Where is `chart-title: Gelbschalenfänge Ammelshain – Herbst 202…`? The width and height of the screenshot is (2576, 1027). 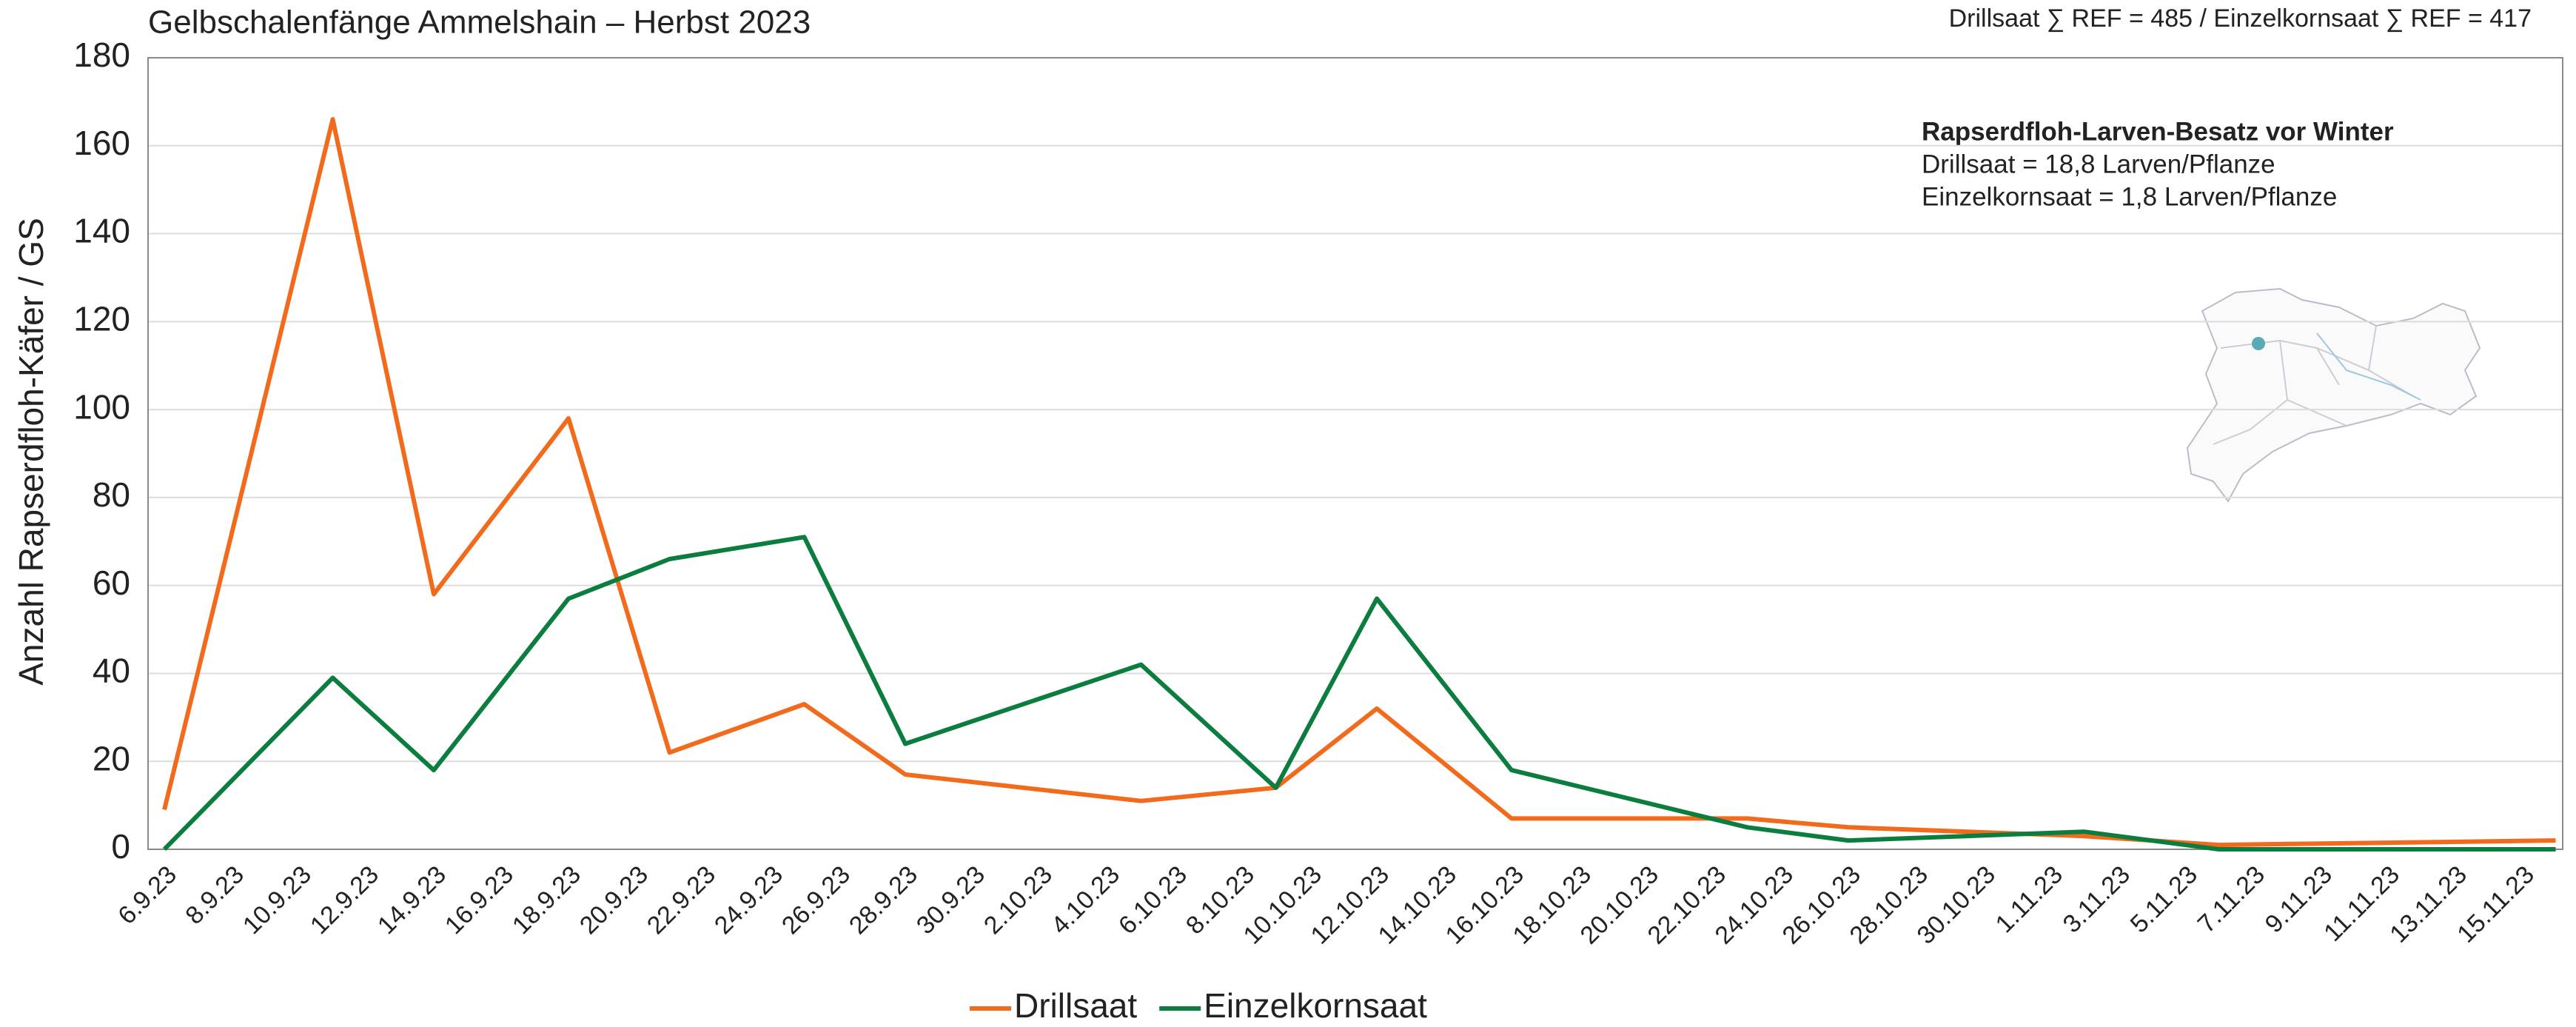 chart-title: Gelbschalenfänge Ammelshain – Herbst 202… is located at coordinates (479, 22).